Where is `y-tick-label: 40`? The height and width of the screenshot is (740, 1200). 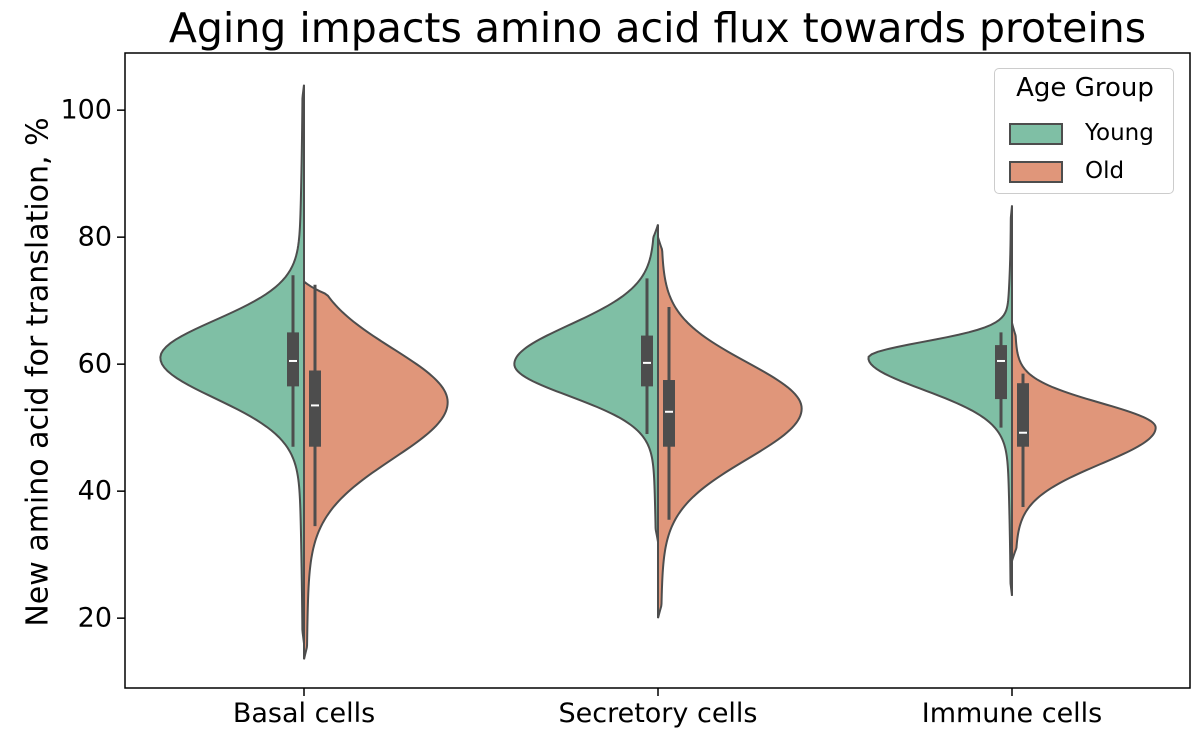
y-tick-label: 40 is located at coordinates (94, 491).